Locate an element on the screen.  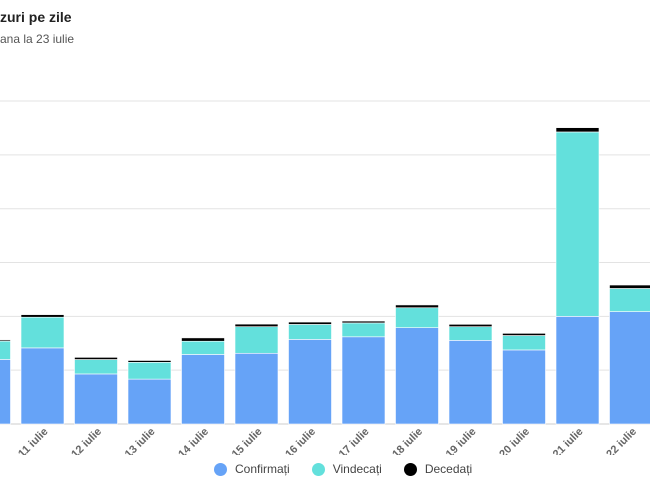
x-tick-label-21-iulie: 21 iulie is located at coordinates (568, 440).